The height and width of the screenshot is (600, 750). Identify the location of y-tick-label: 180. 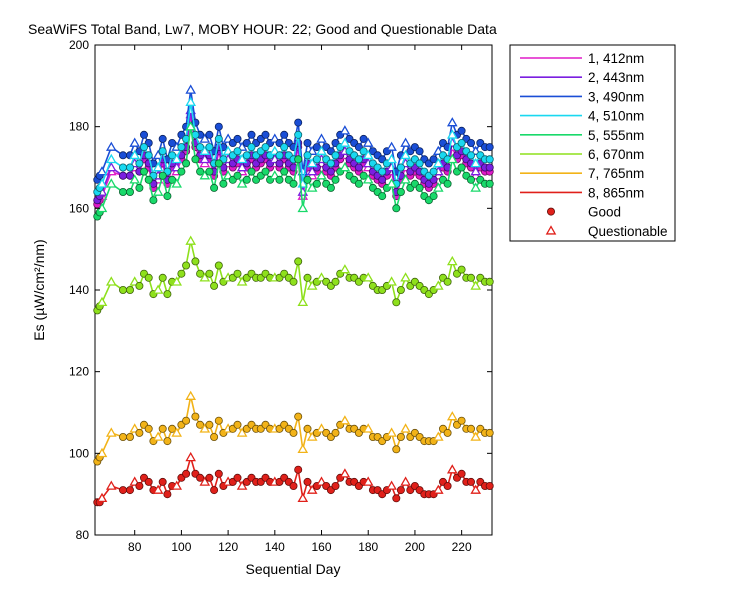
(79, 127).